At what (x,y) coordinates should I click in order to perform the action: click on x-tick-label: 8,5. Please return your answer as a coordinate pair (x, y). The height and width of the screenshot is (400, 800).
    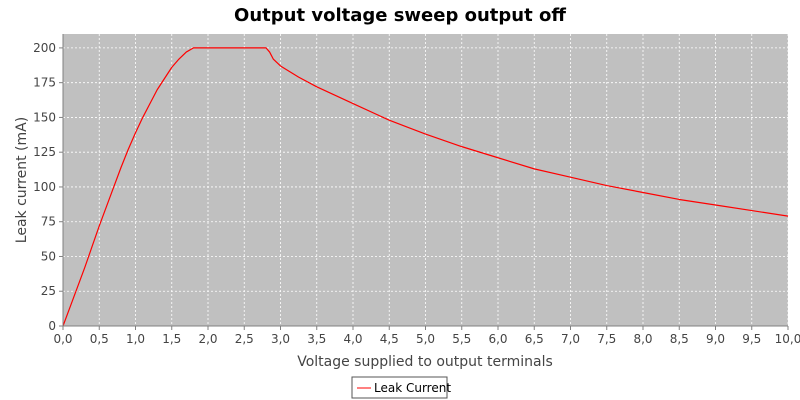
    Looking at the image, I should click on (679, 339).